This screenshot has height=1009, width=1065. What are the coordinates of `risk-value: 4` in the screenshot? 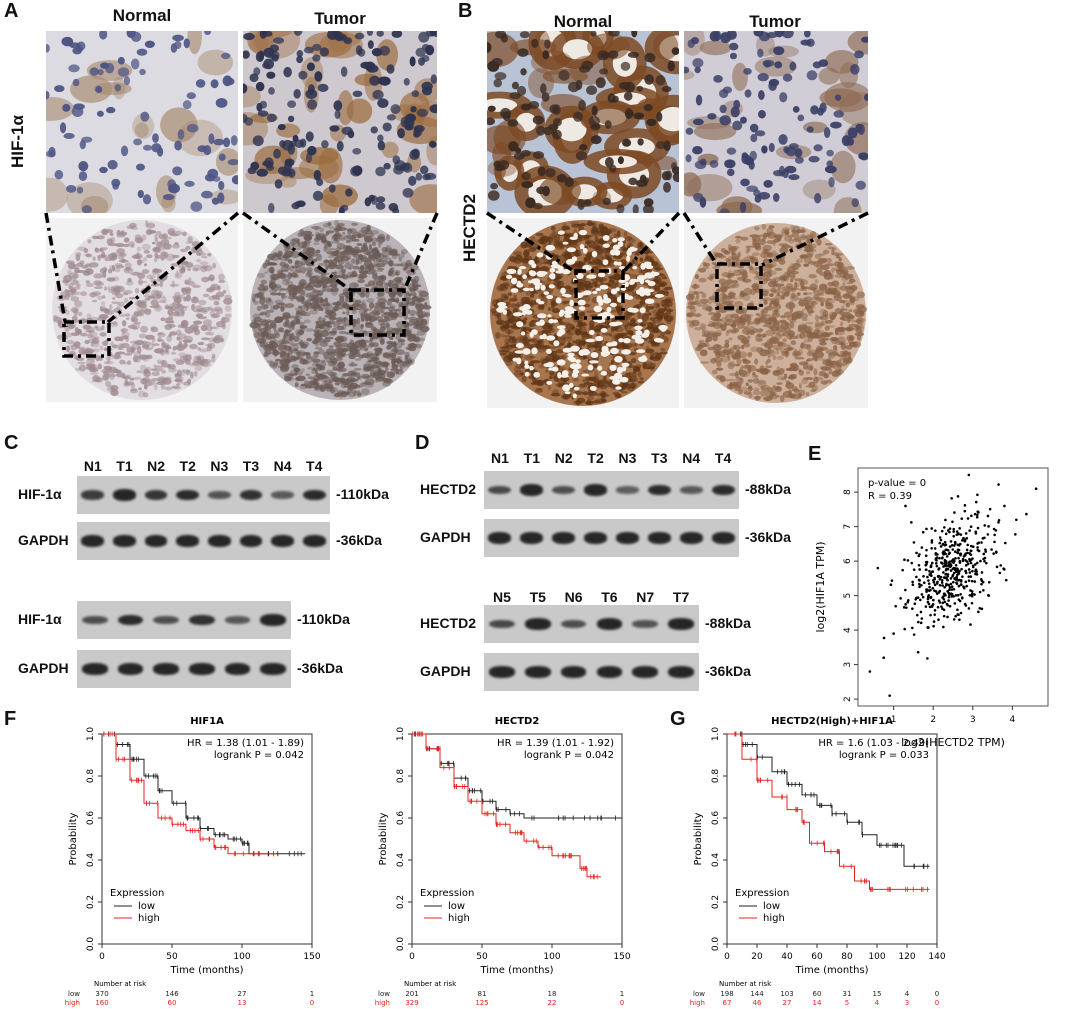 It's located at (907, 994).